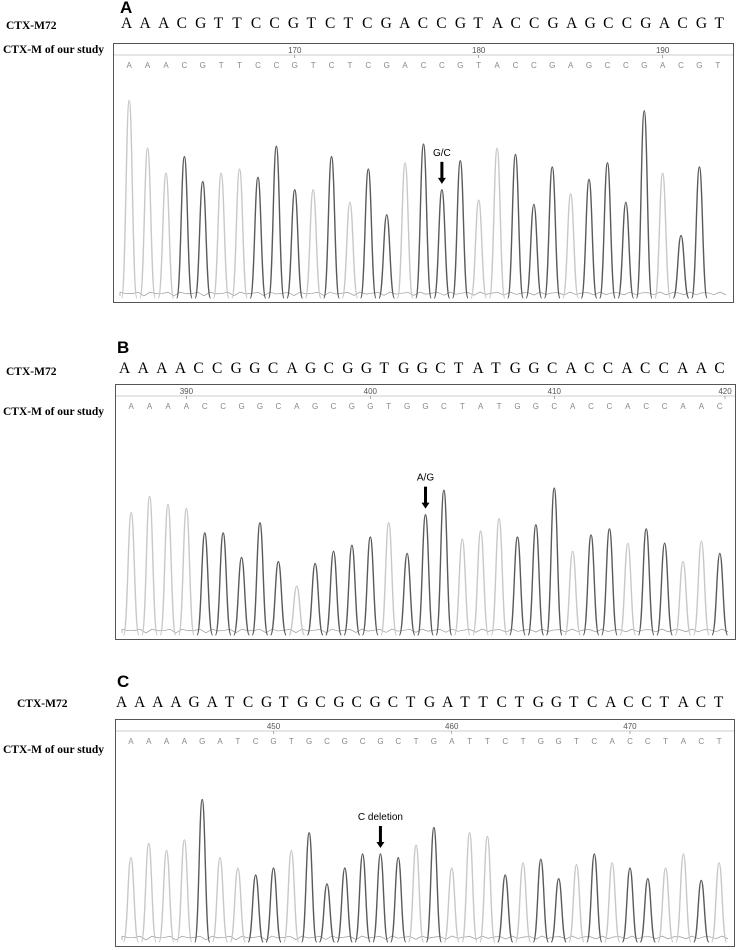  I want to click on position-label: 460, so click(452, 726).